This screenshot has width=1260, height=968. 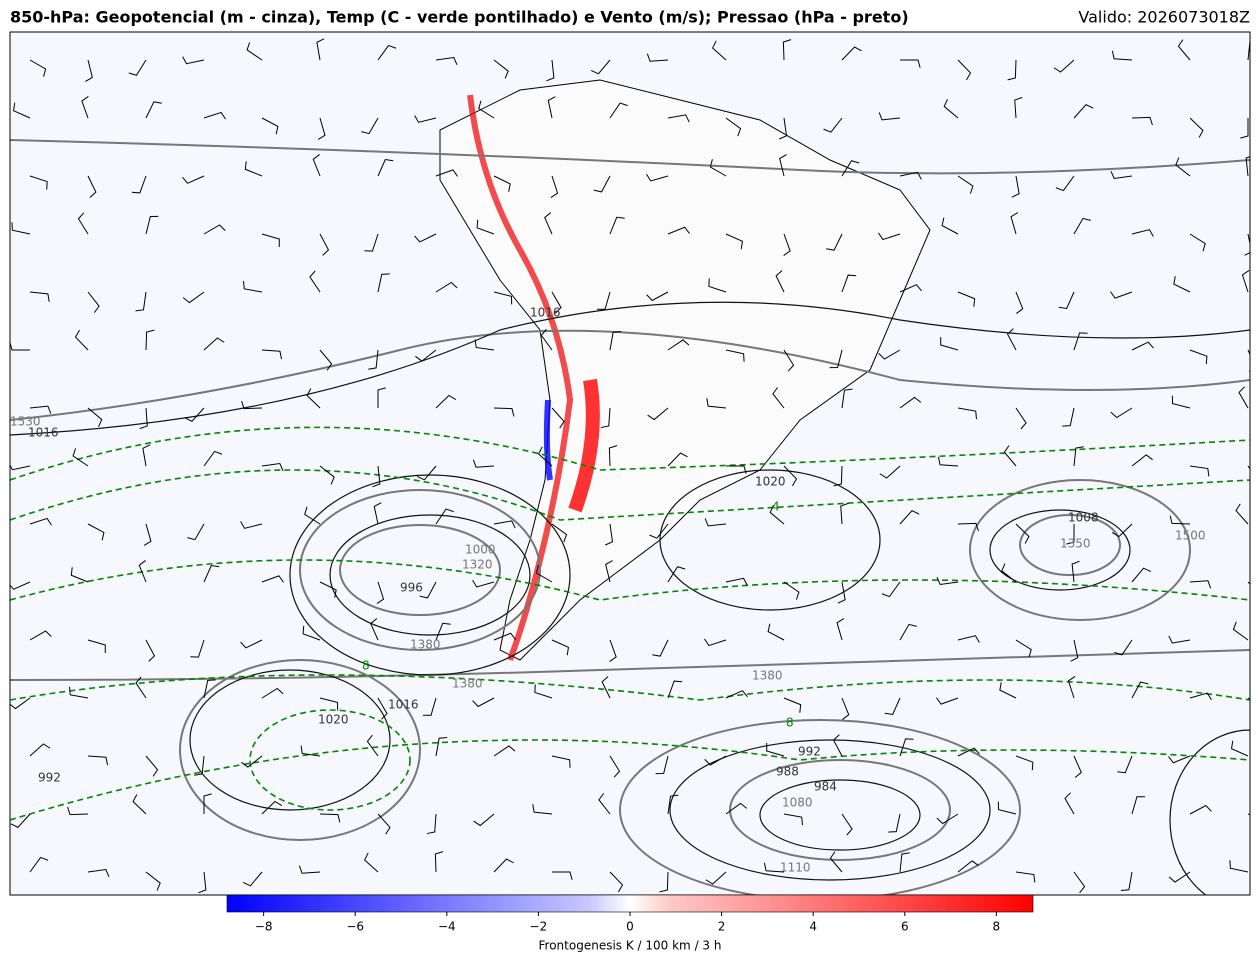 What do you see at coordinates (264, 927) in the screenshot?
I see `colorbar-tick-label: −8` at bounding box center [264, 927].